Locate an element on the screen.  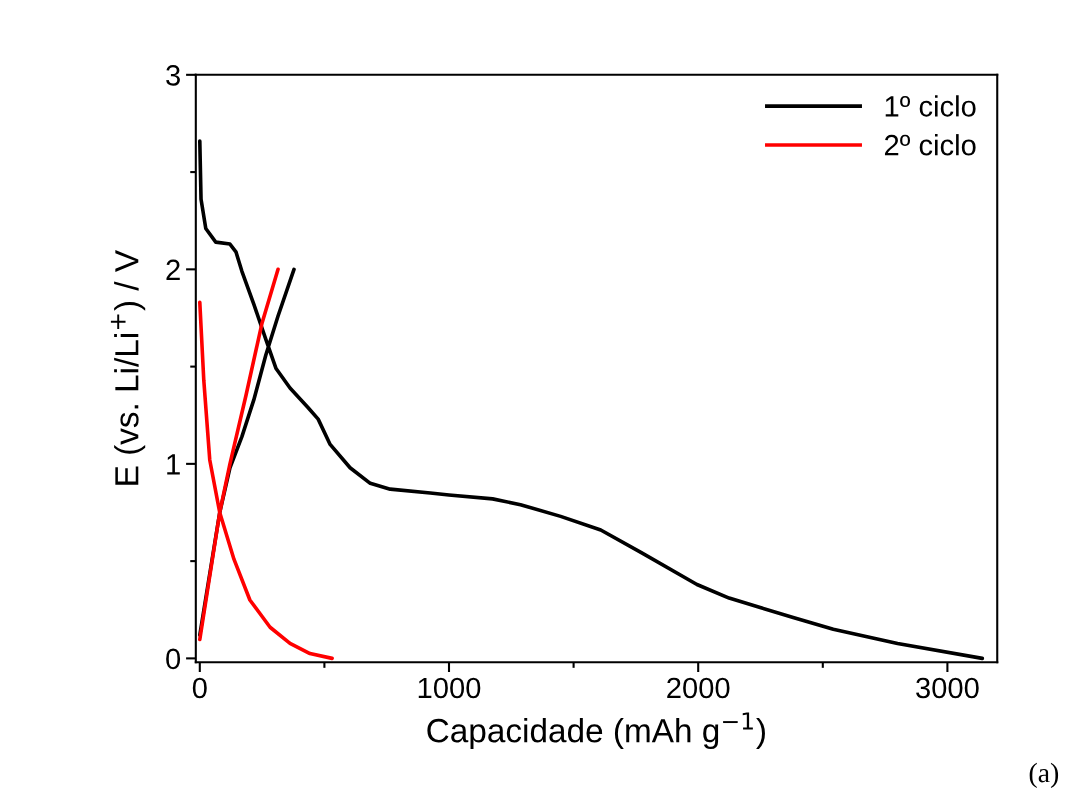
text: (a) is located at coordinates (1044, 775).